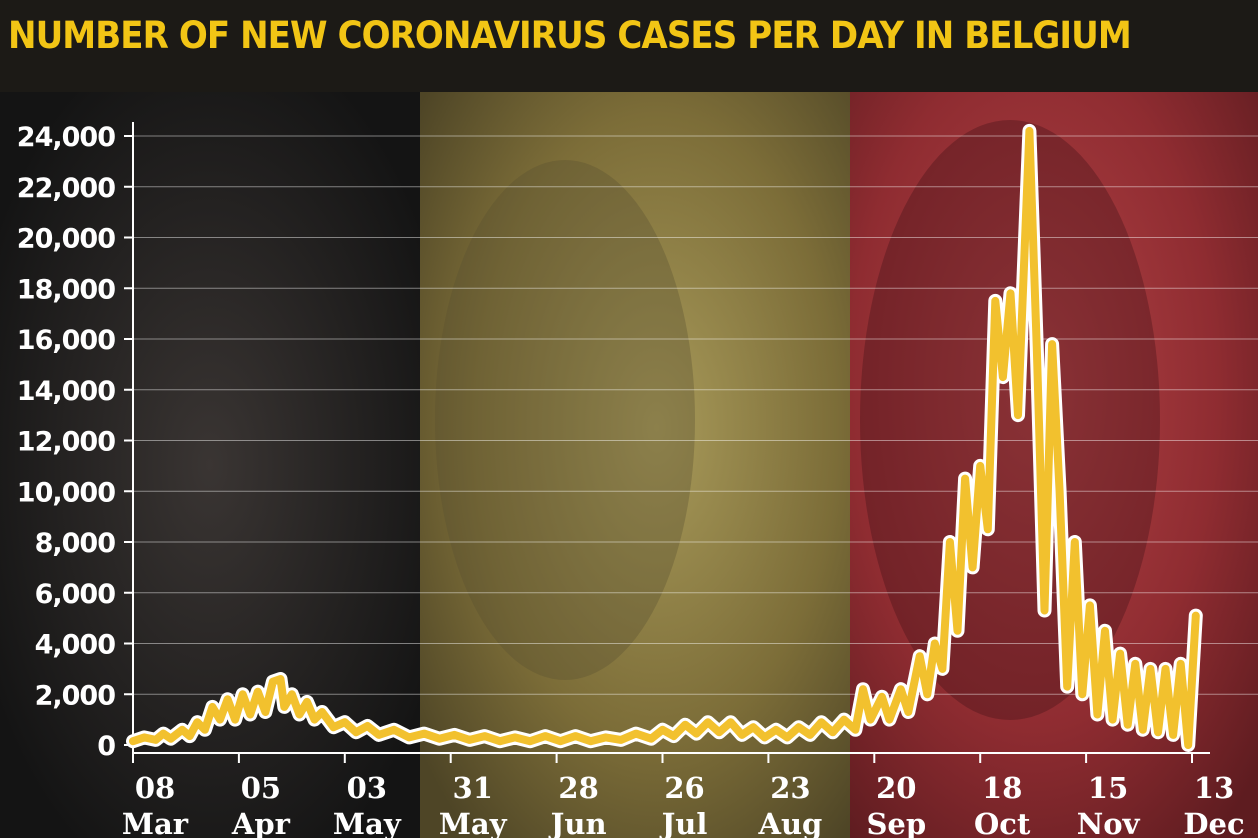 This screenshot has width=1258, height=838. I want to click on x-tick-month: Jul, so click(683, 822).